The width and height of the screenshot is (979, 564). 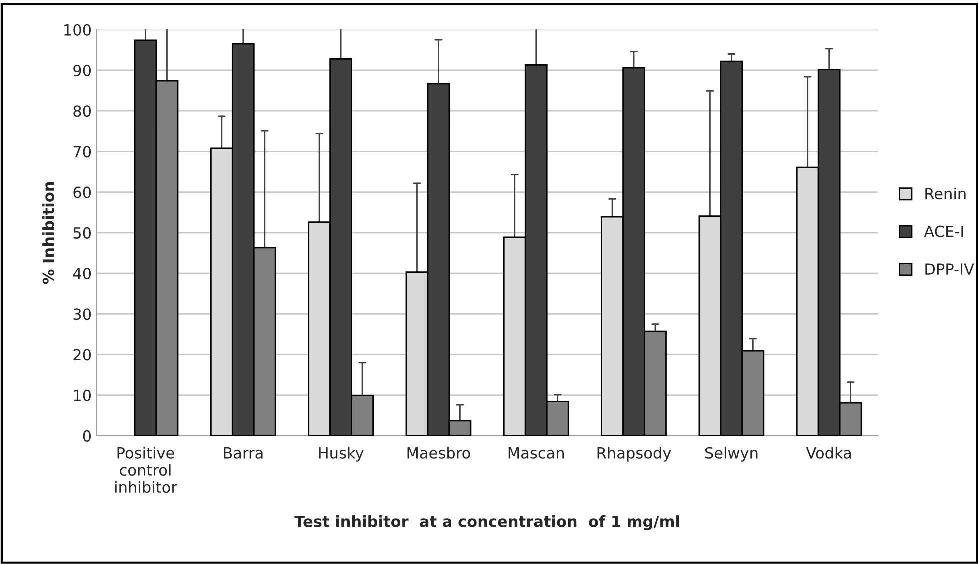 What do you see at coordinates (83, 233) in the screenshot?
I see `y-tick-label: 50` at bounding box center [83, 233].